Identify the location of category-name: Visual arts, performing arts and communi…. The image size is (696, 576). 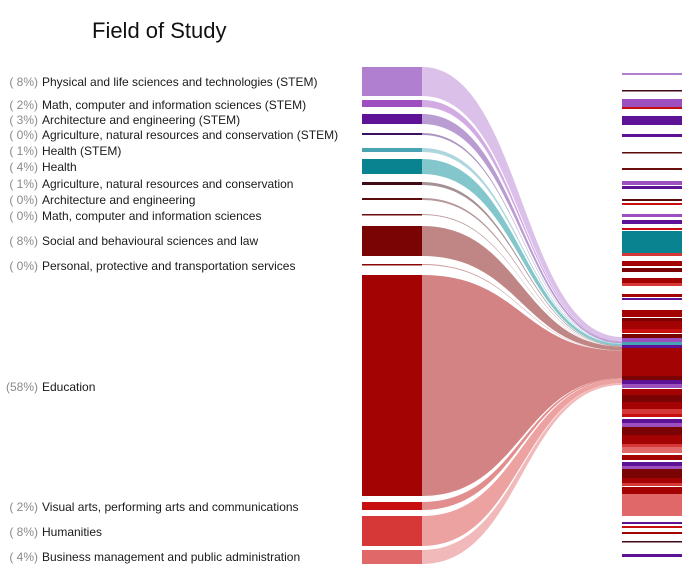
(170, 507).